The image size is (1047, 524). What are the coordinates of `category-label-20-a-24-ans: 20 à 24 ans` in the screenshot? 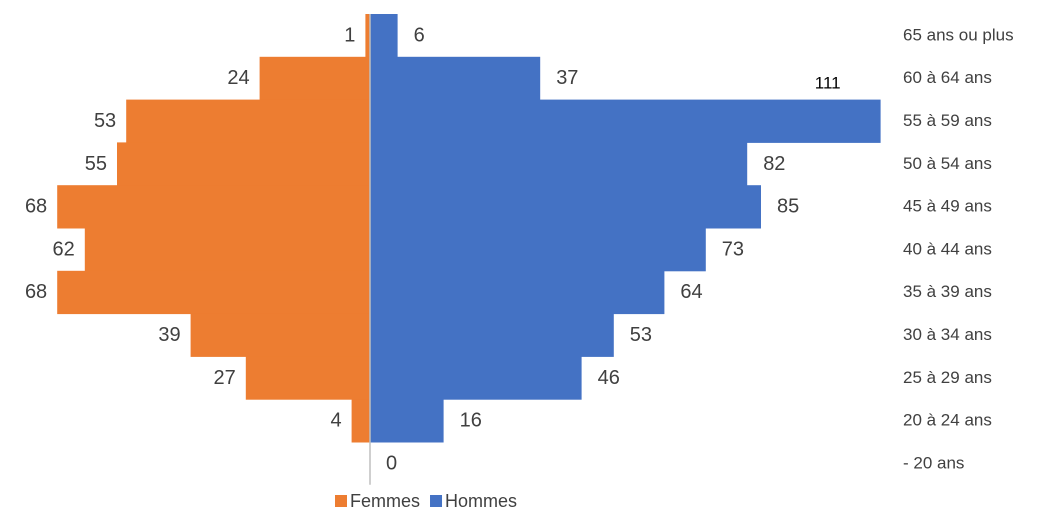 It's located at (947, 420).